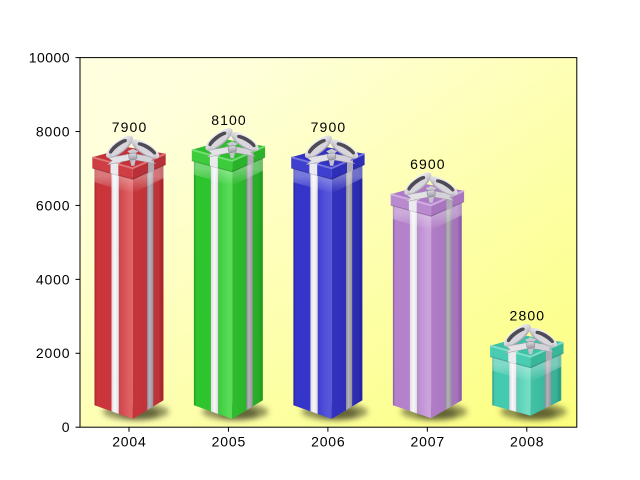 The width and height of the screenshot is (640, 480). What do you see at coordinates (229, 441) in the screenshot?
I see `svg-text: 2005` at bounding box center [229, 441].